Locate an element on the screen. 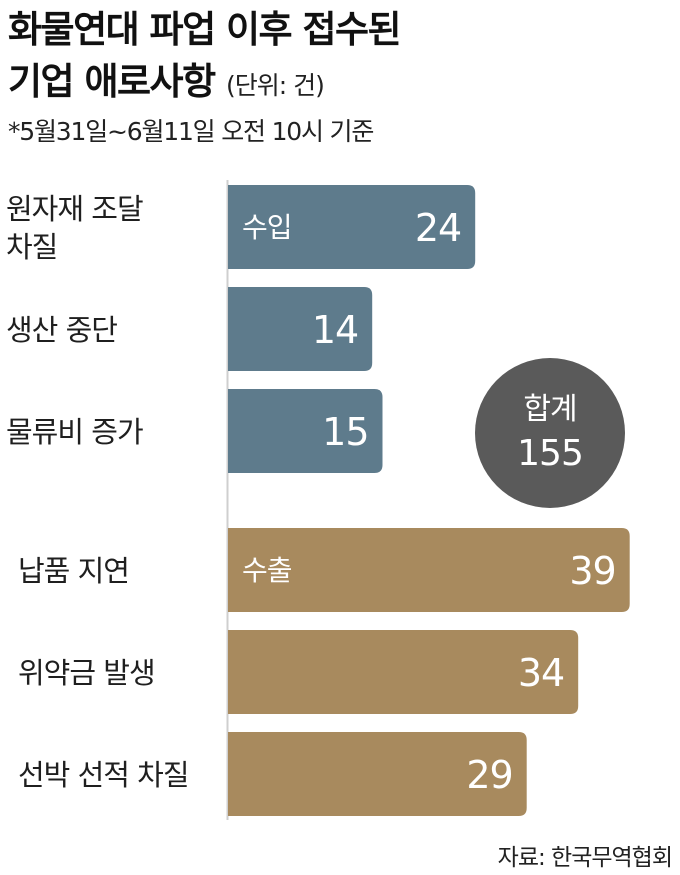 This screenshot has width=680, height=875. total-circle is located at coordinates (550, 433).